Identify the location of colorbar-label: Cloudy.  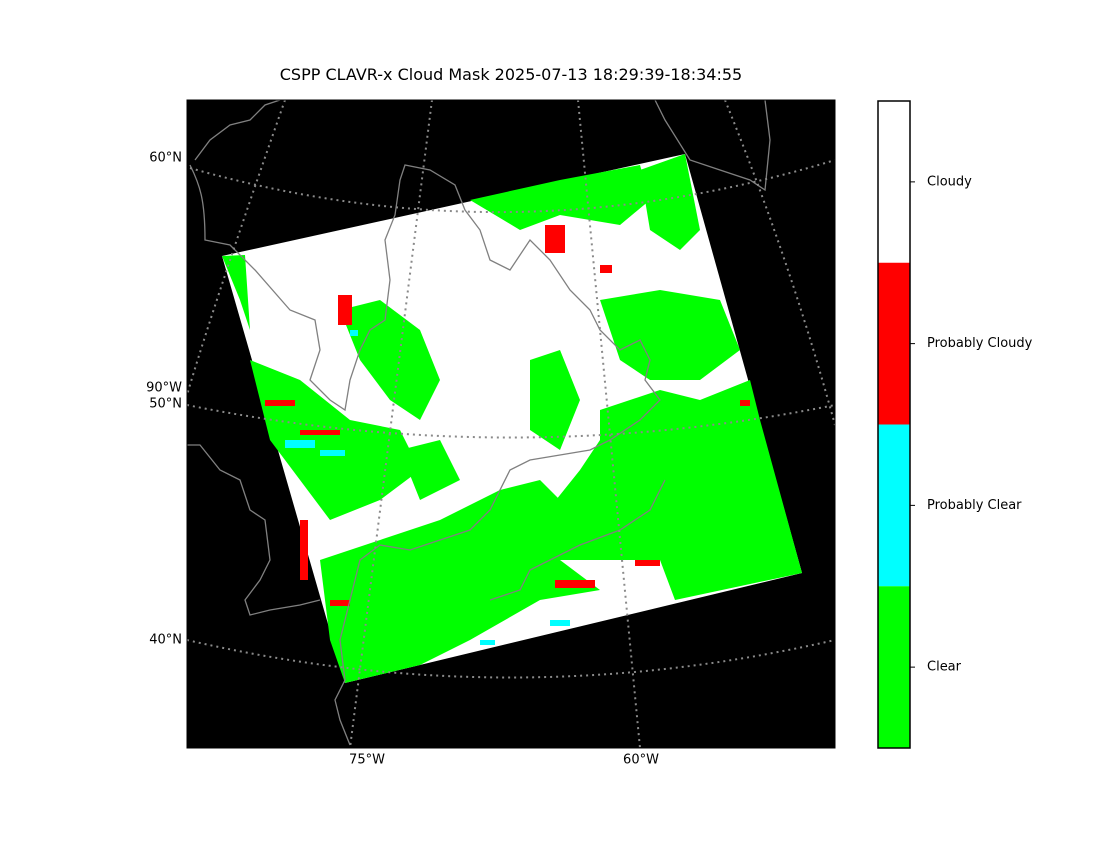
(949, 181).